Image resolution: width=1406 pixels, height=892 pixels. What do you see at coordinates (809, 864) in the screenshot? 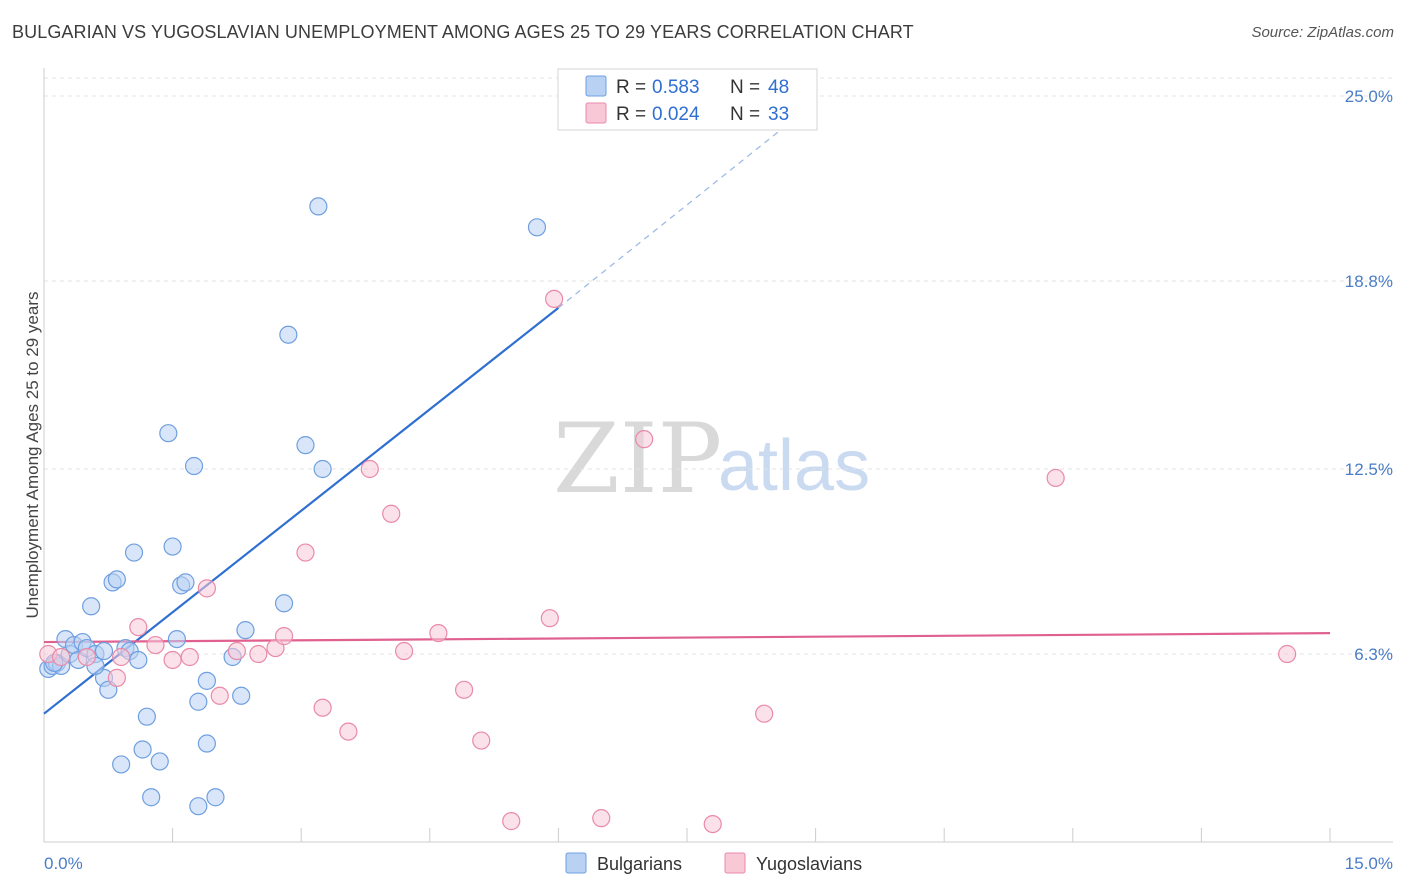
I see `series-legend-label-yugoslavians: Yugoslavians` at bounding box center [809, 864].